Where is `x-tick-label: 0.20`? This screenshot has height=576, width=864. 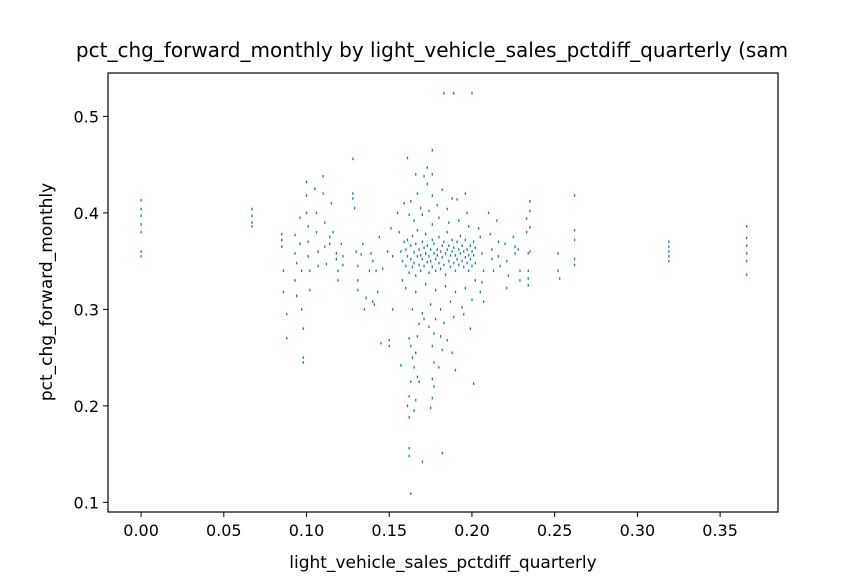
x-tick-label: 0.20 is located at coordinates (472, 530).